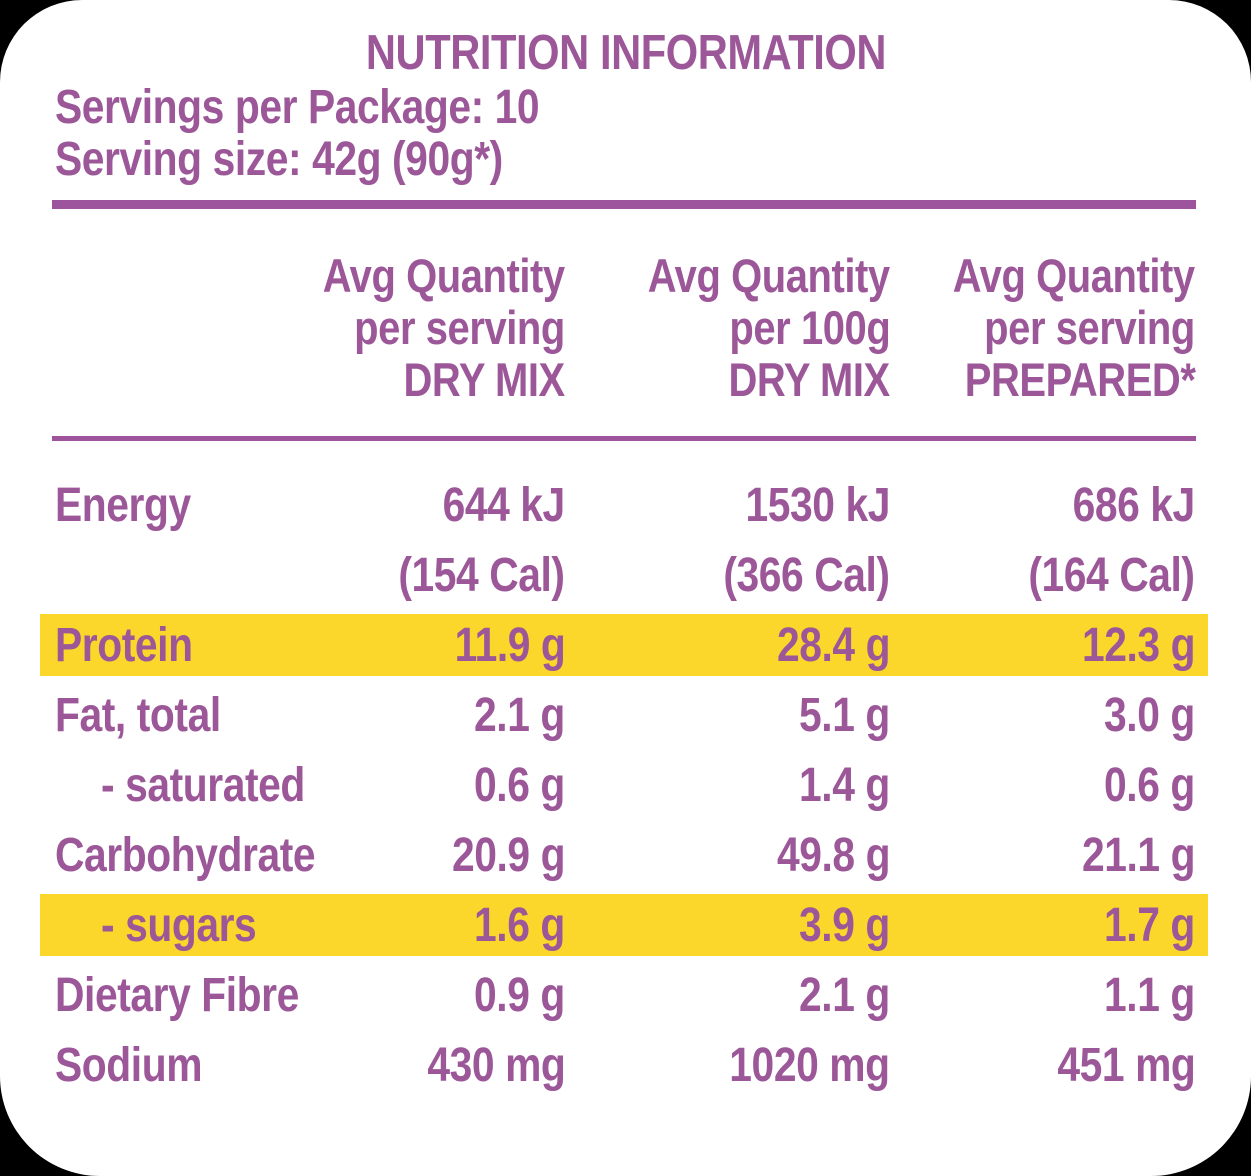  What do you see at coordinates (844, 715) in the screenshot?
I see `row-value: 5.1 g` at bounding box center [844, 715].